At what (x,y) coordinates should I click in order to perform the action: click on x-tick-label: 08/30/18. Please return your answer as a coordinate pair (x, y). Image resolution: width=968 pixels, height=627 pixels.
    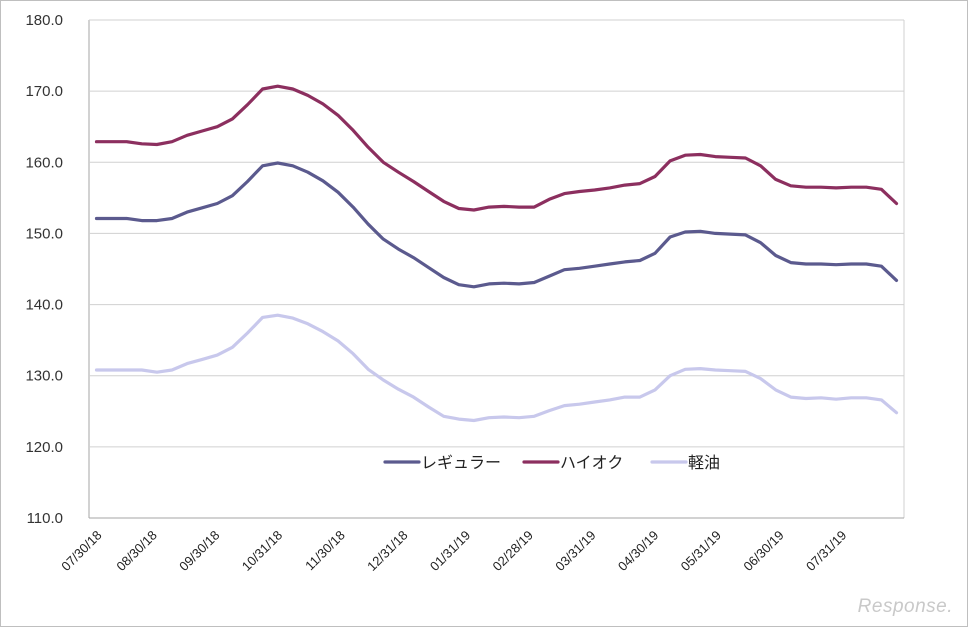
    Looking at the image, I should click on (136, 551).